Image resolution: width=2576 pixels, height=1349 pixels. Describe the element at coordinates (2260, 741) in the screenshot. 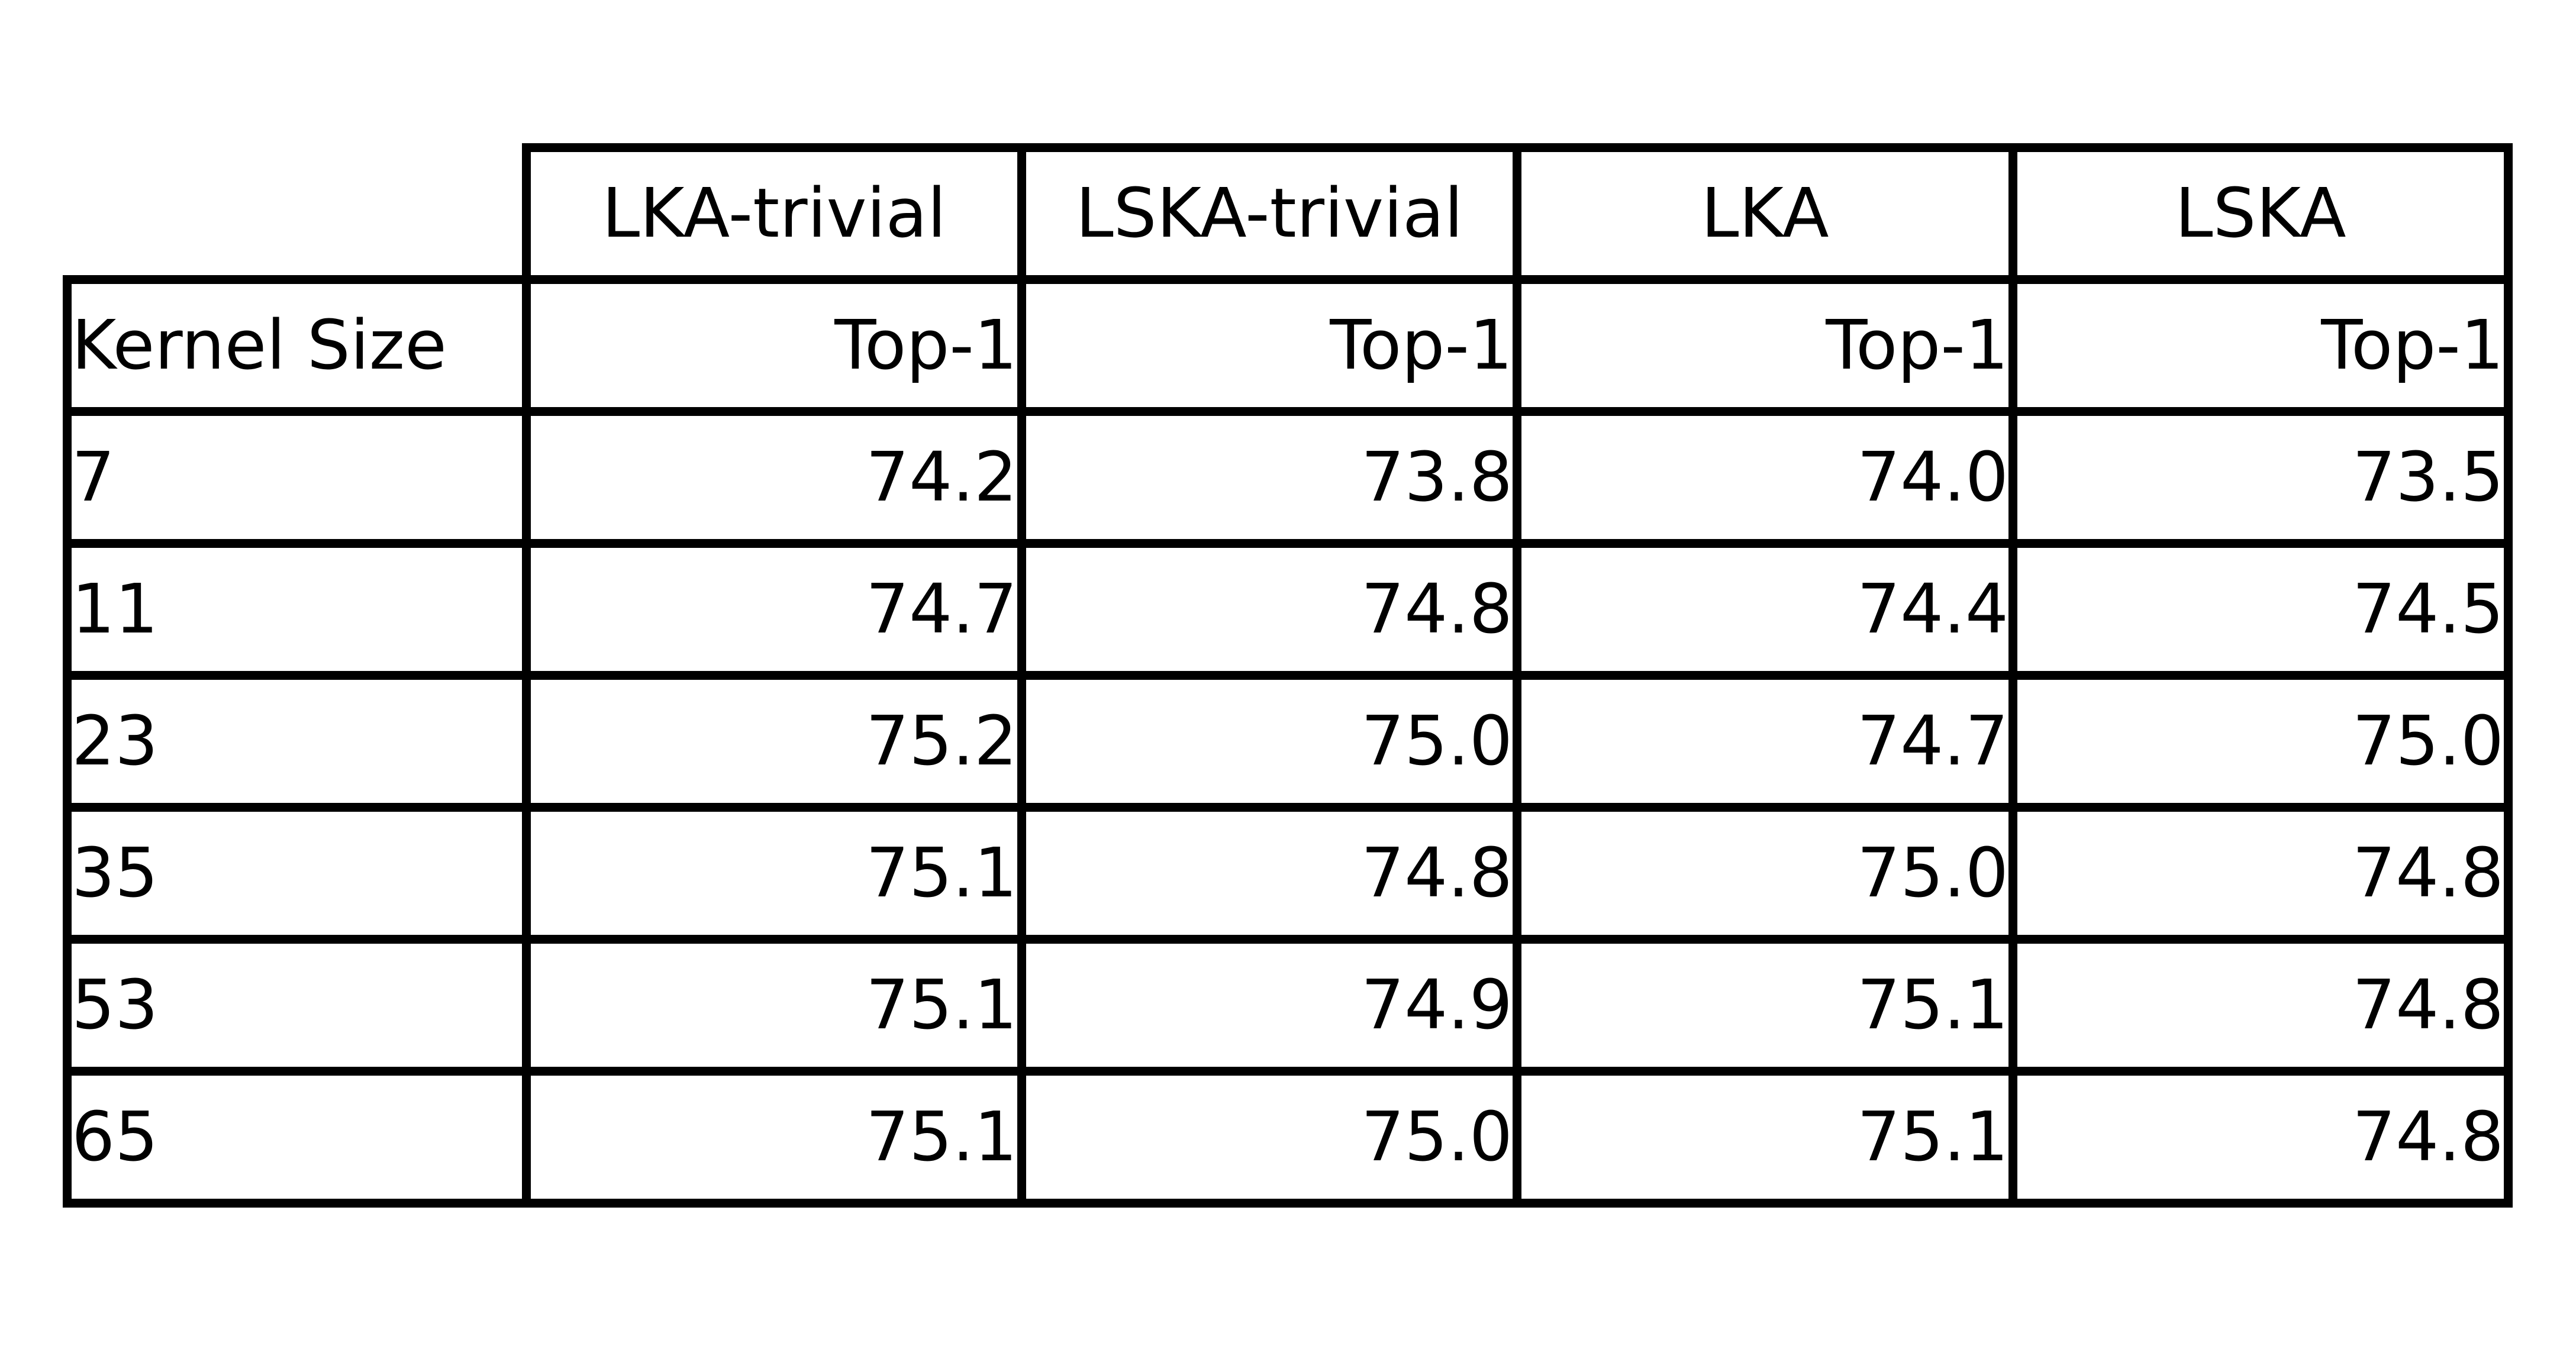

I see `value-cell-lska: 75.0` at that location.